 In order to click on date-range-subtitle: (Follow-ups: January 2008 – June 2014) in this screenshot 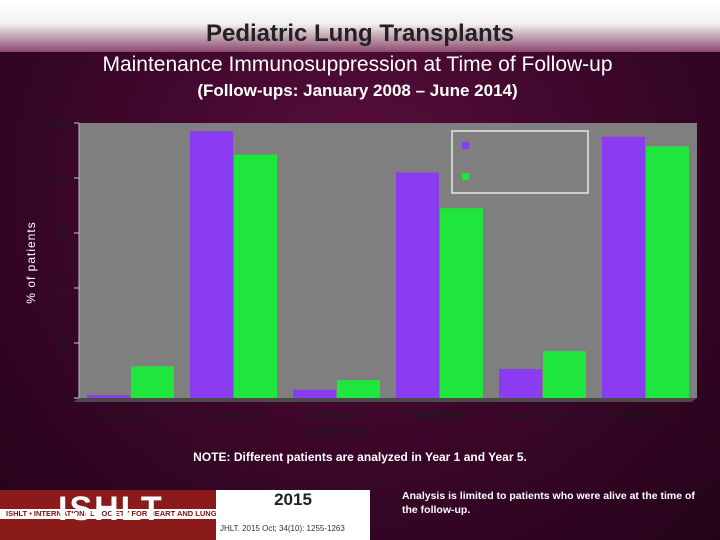, I will do `click(357, 90)`.